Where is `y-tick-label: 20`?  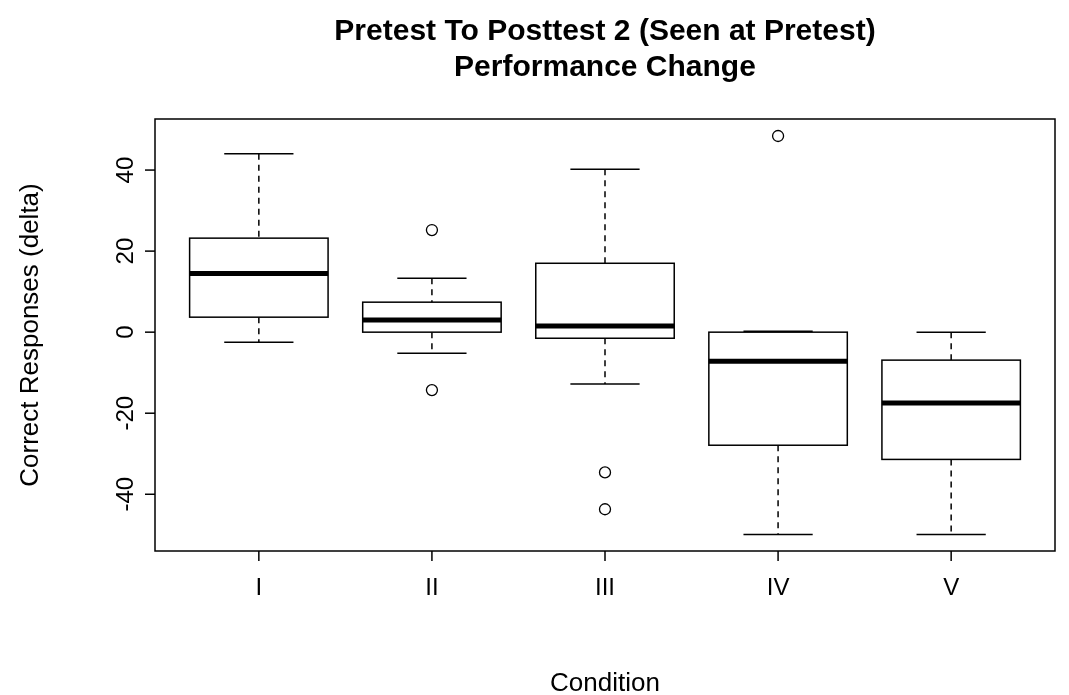
y-tick-label: 20 is located at coordinates (124, 251).